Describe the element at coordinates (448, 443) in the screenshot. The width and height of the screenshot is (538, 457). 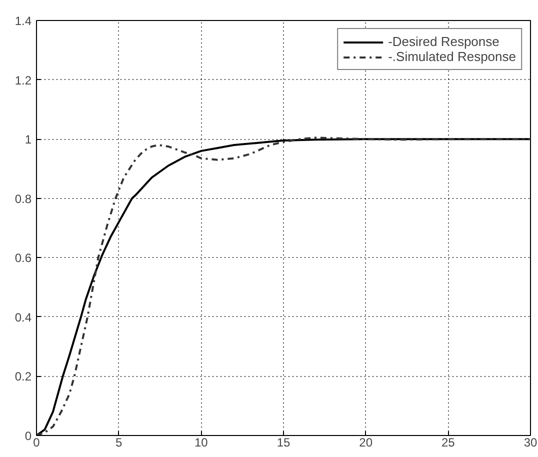
I see `x-tick-label: 25` at that location.